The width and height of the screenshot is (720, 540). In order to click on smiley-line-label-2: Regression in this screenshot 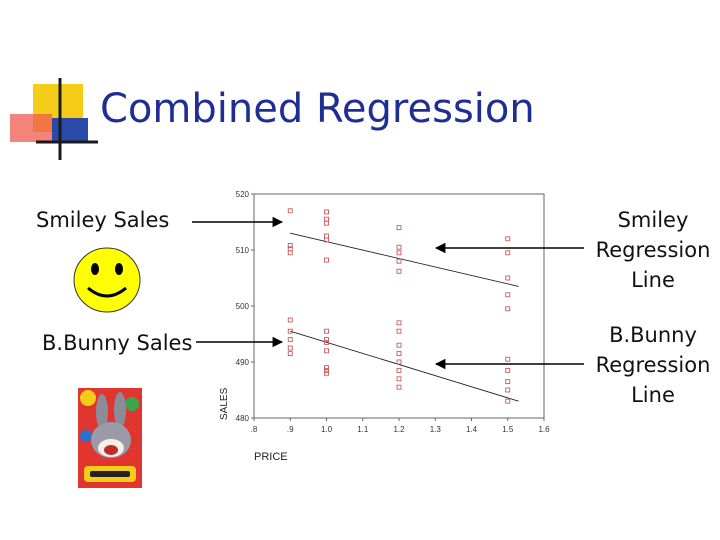, I will do `click(653, 250)`.